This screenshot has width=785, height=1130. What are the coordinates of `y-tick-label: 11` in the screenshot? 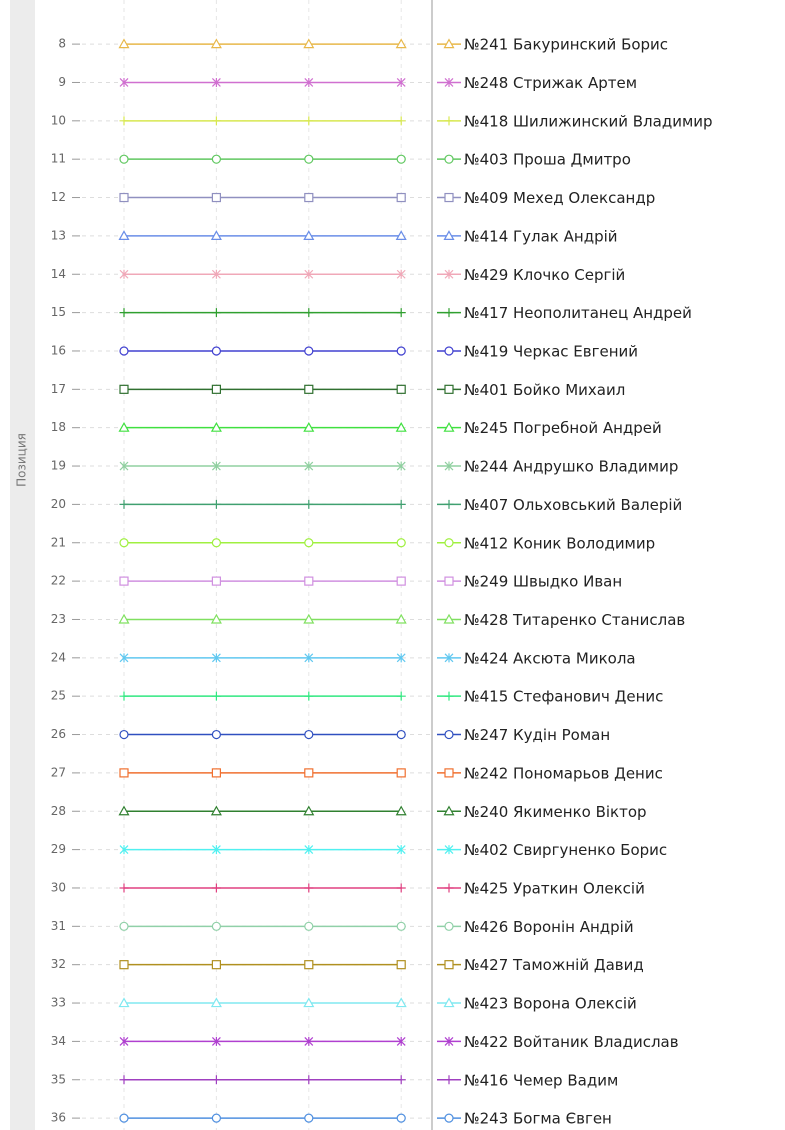 It's located at (58, 159).